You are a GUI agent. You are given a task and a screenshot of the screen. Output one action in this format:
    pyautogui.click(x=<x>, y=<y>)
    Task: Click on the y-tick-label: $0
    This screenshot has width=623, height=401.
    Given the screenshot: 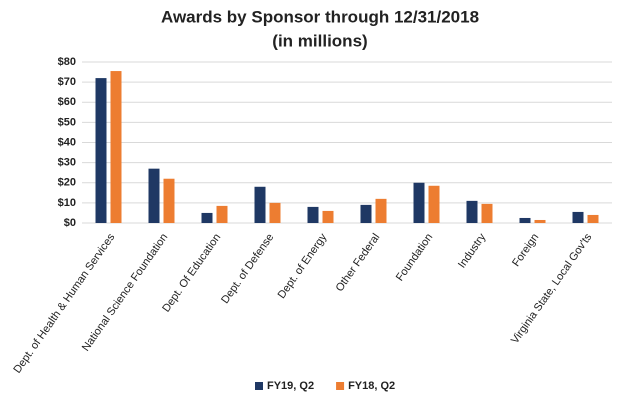 What is the action you would take?
    pyautogui.click(x=70, y=223)
    